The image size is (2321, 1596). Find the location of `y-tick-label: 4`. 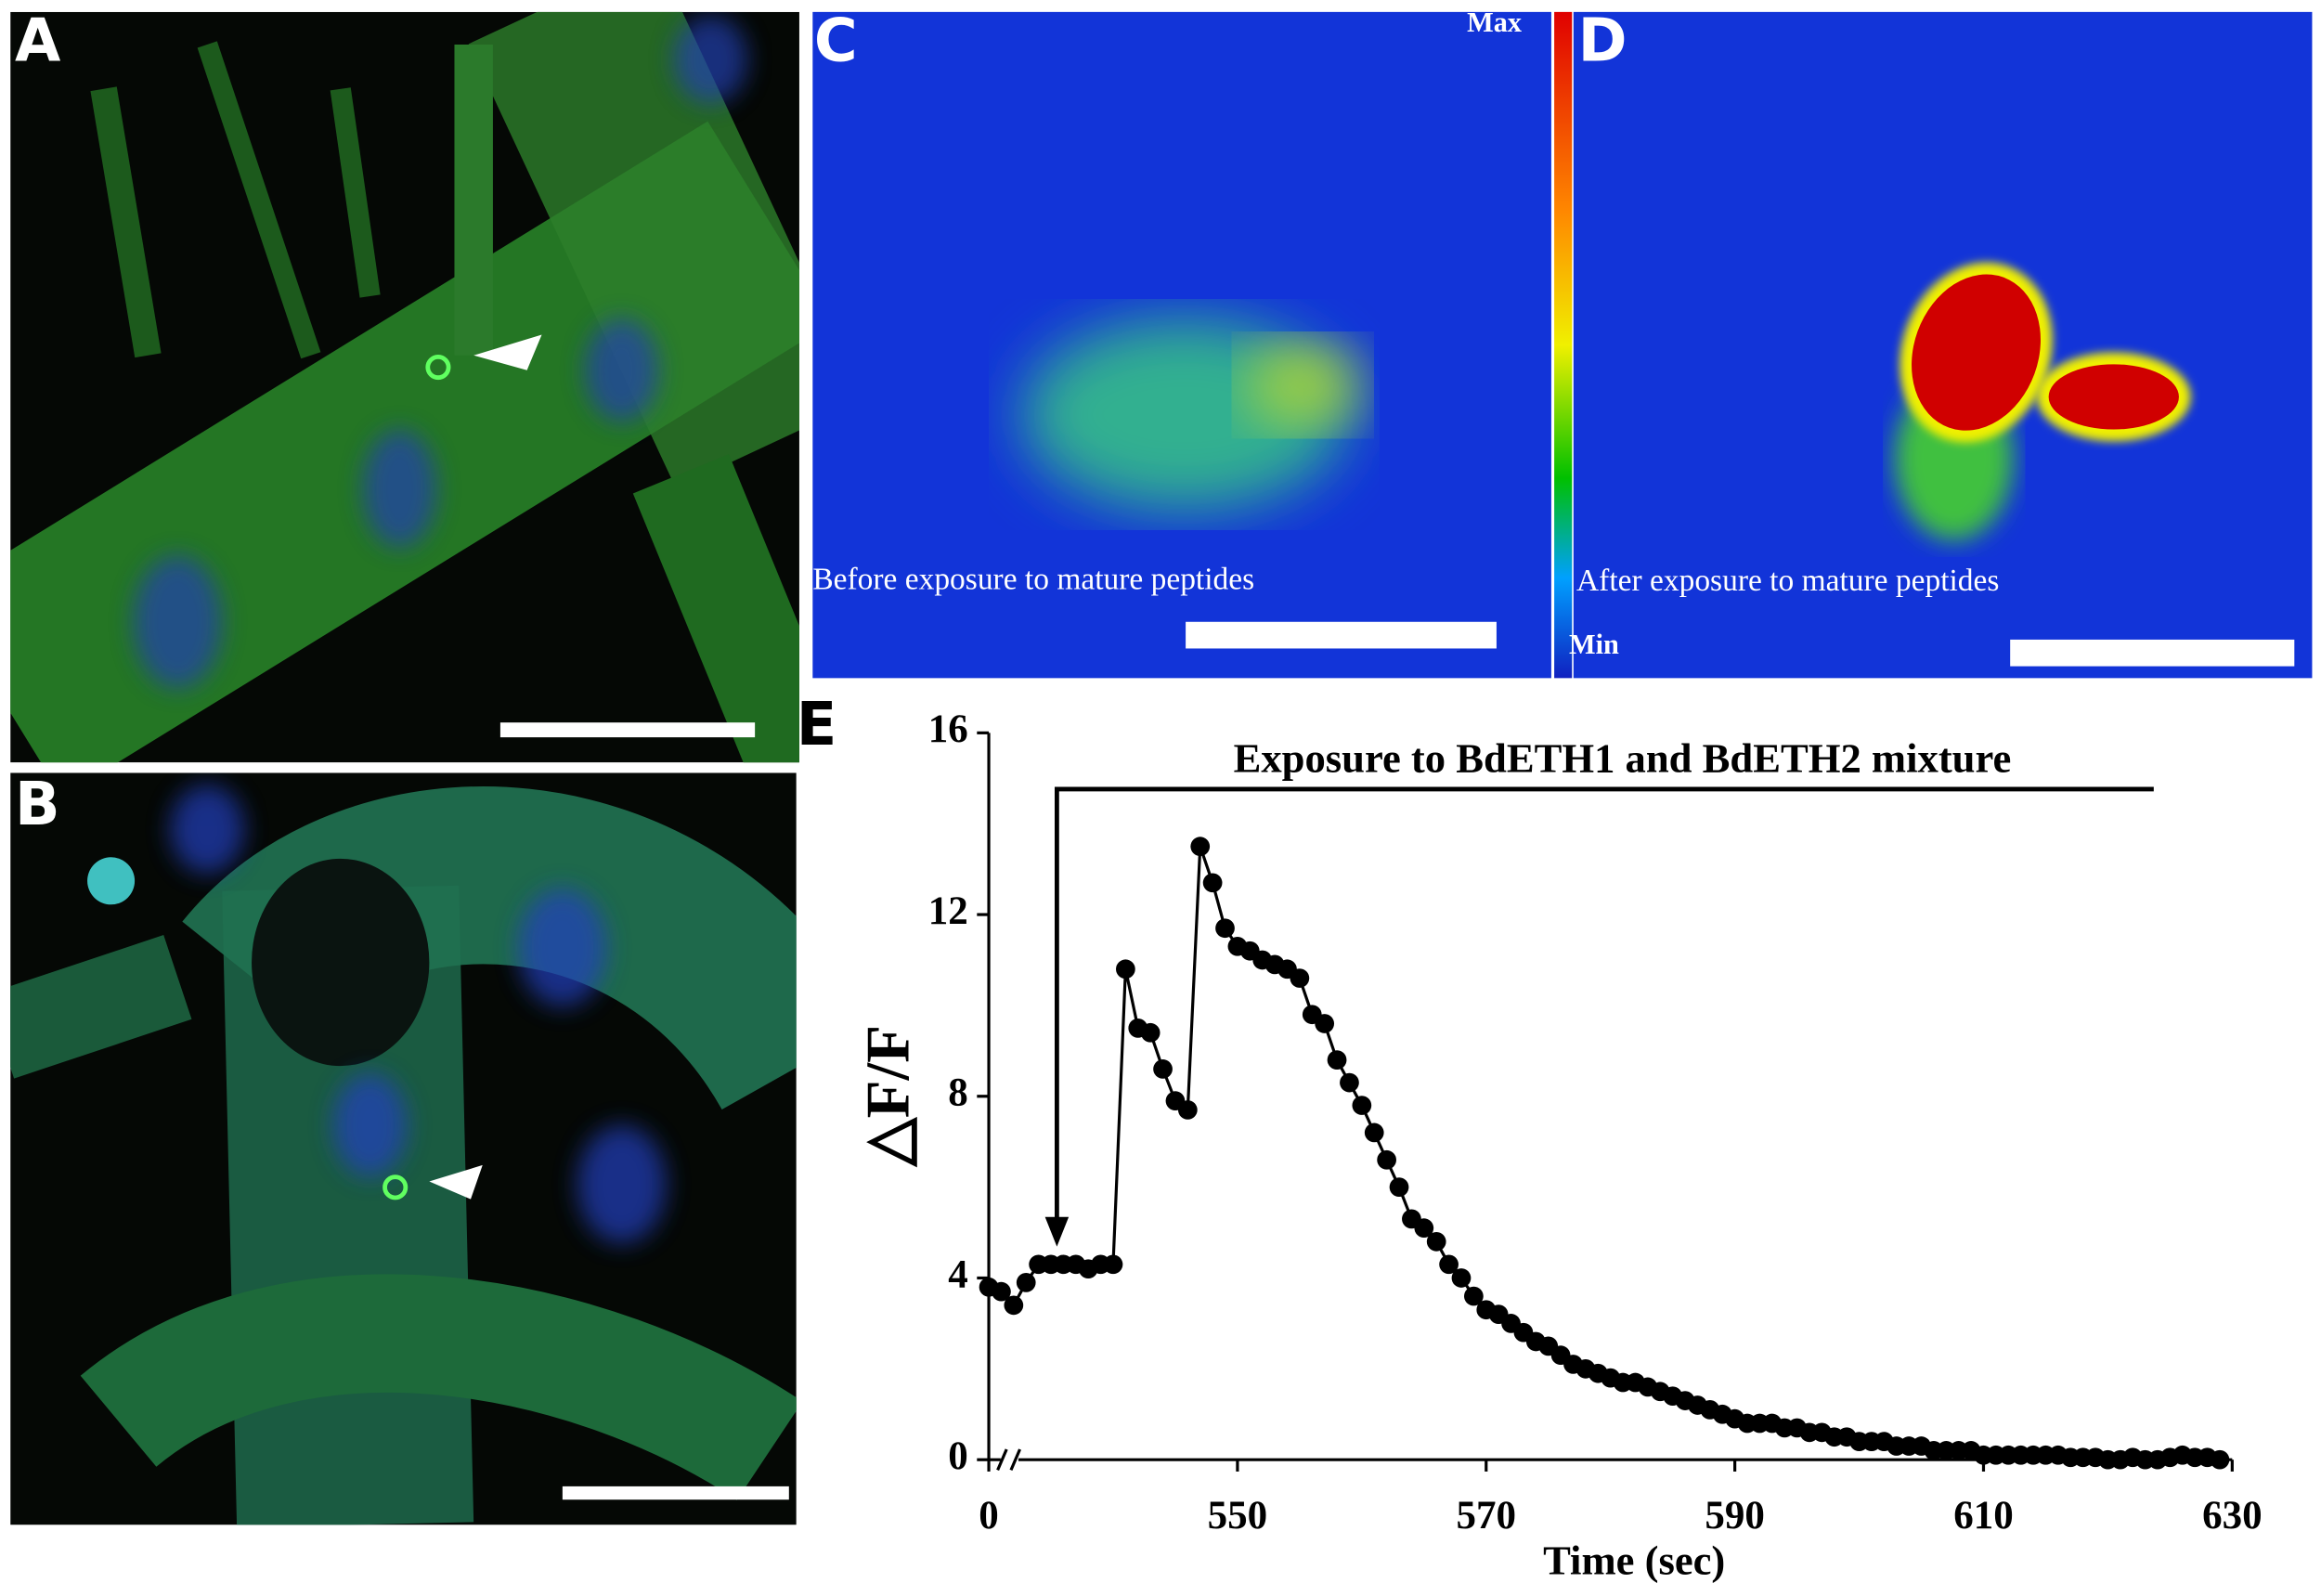

y-tick-label: 4 is located at coordinates (958, 1274).